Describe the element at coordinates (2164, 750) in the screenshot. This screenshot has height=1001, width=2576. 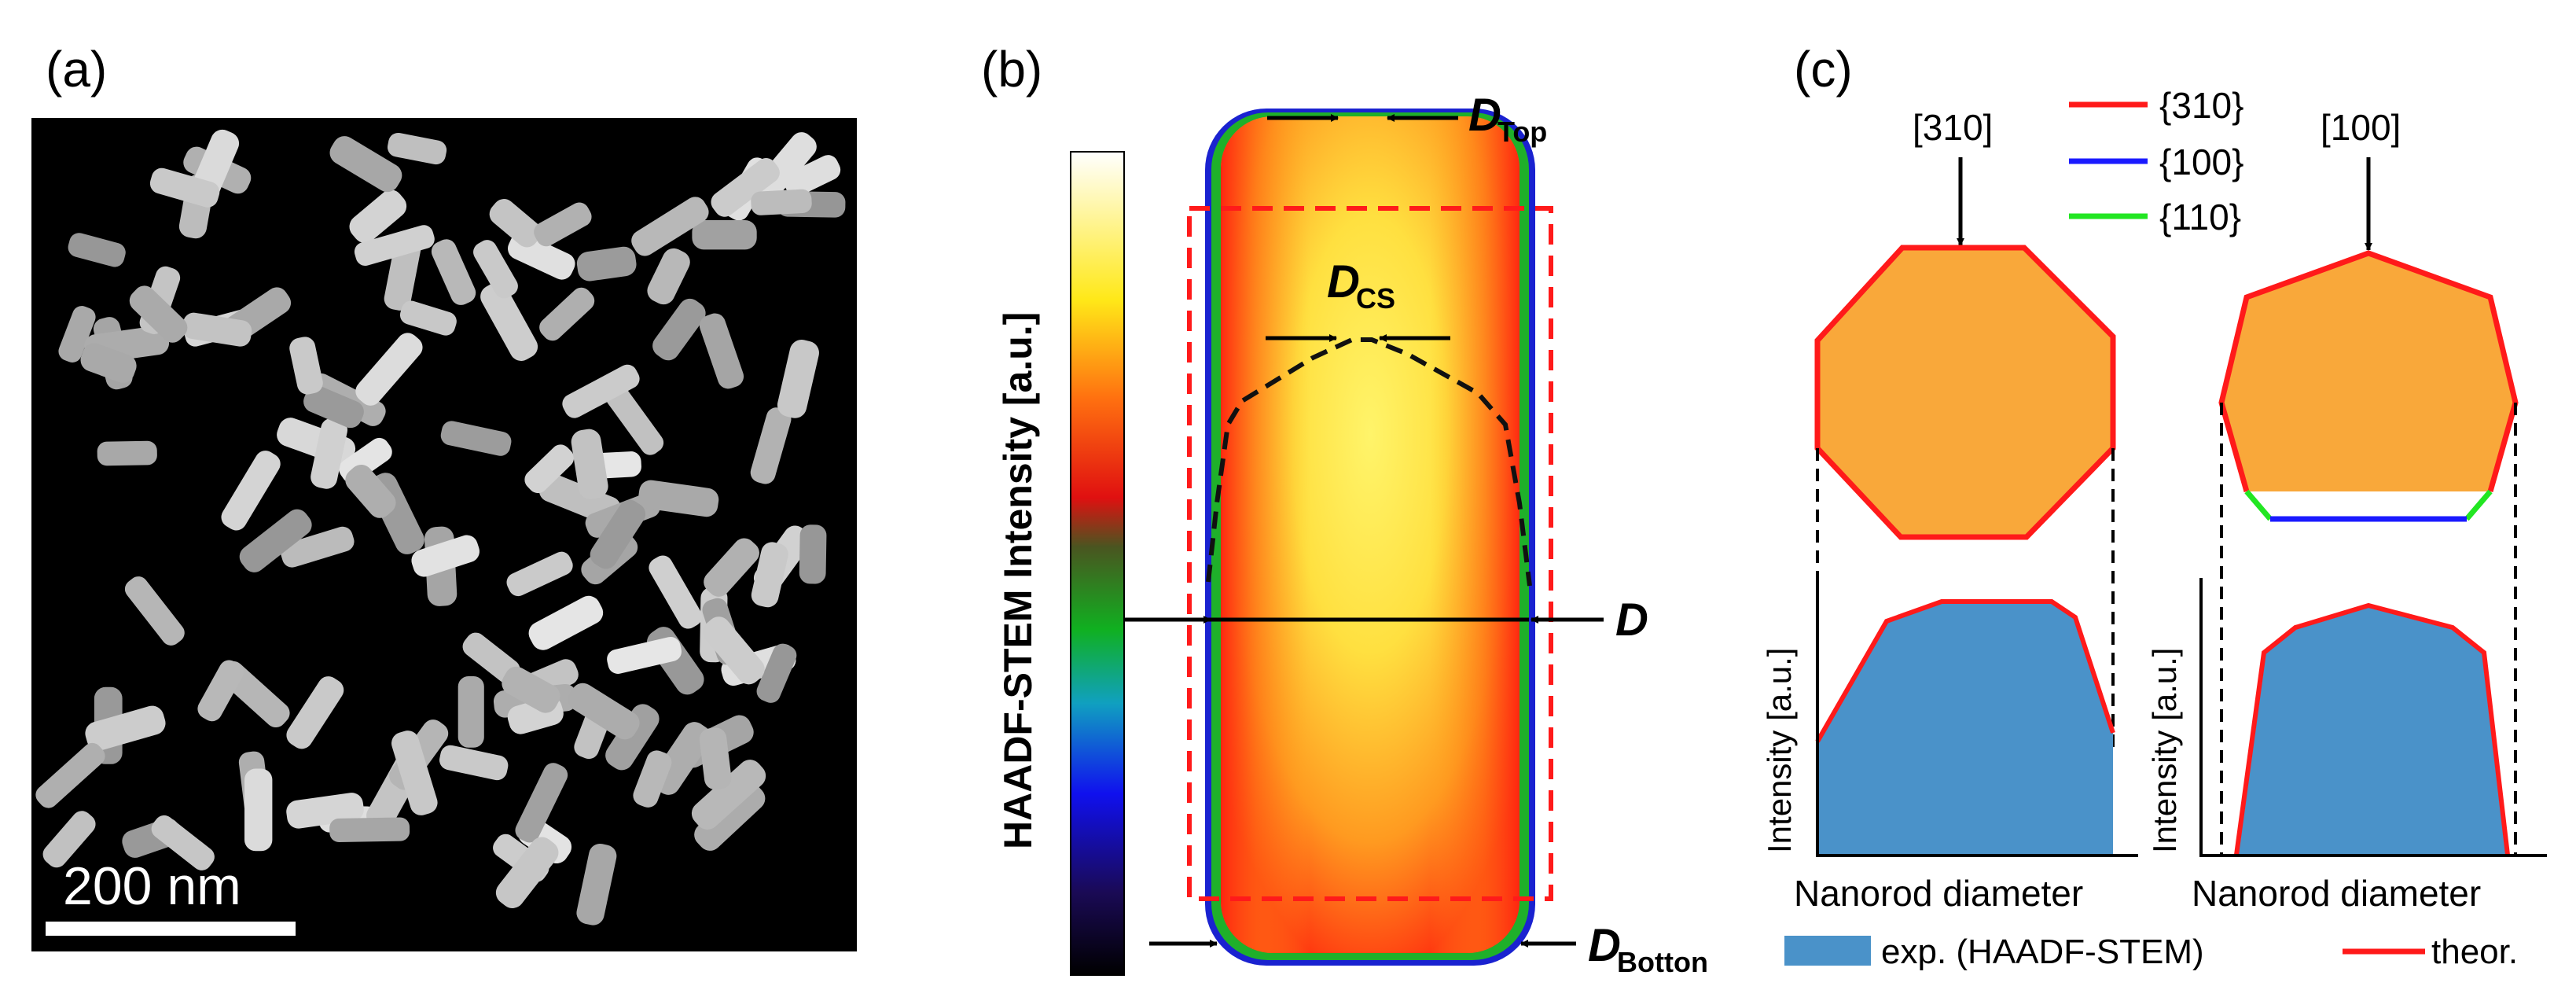
I see `profile-100-ylabel: Intensity [a.u.]` at that location.